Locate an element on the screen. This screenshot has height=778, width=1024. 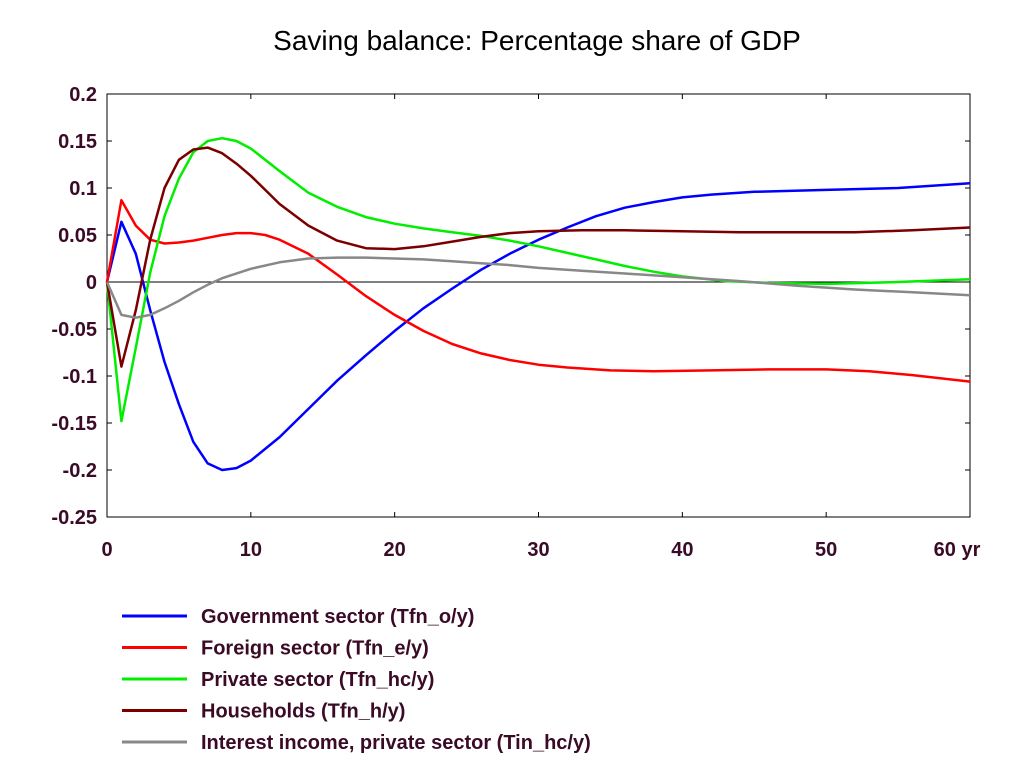
legend-label: Foreign sector (Tfn_e/y) is located at coordinates (315, 649).